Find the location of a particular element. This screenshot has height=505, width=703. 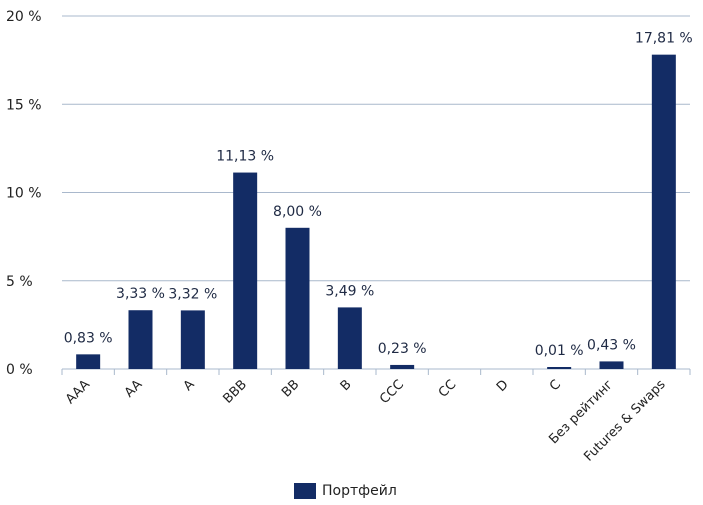

data-label: 0,23 % is located at coordinates (402, 349).